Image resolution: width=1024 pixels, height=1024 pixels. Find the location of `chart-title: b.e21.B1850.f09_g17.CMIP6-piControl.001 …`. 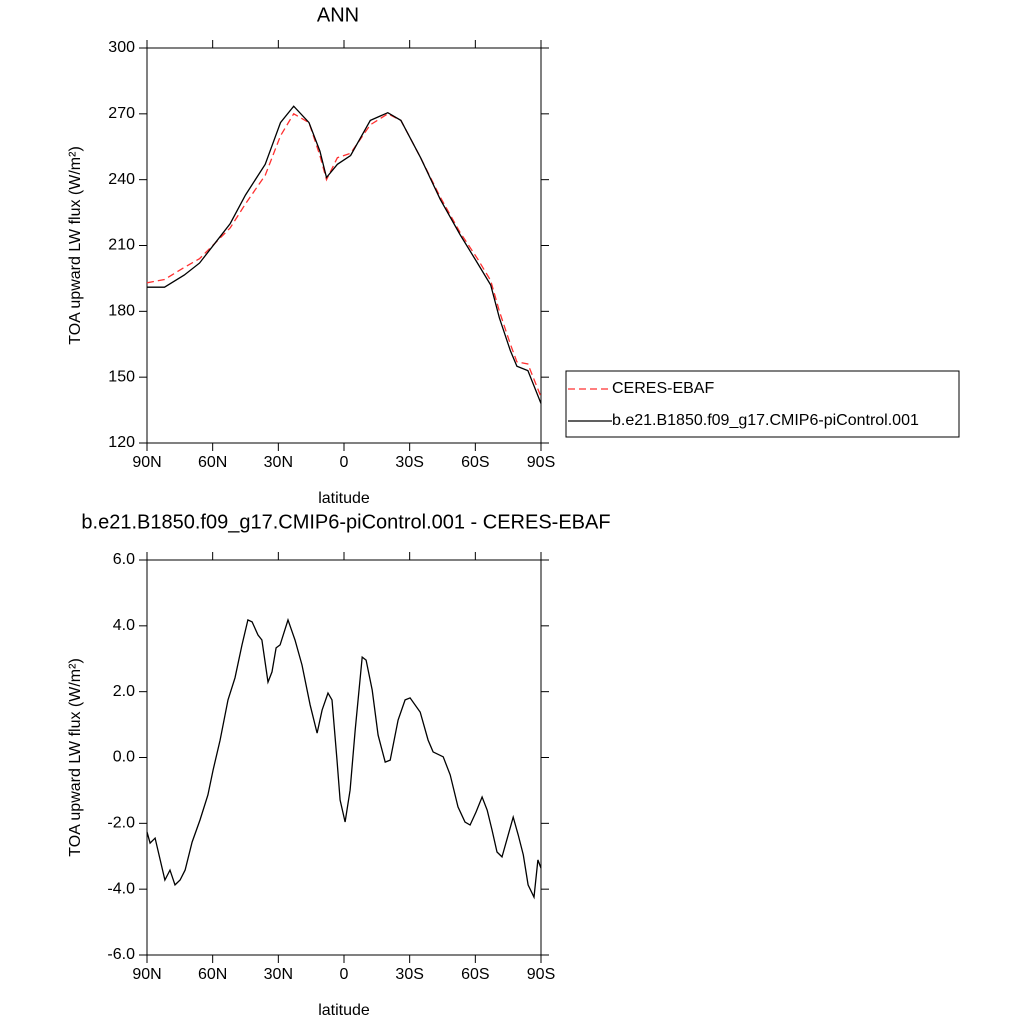

chart-title: b.e21.B1850.f09_g17.CMIP6-piControl.001 … is located at coordinates (345, 522).